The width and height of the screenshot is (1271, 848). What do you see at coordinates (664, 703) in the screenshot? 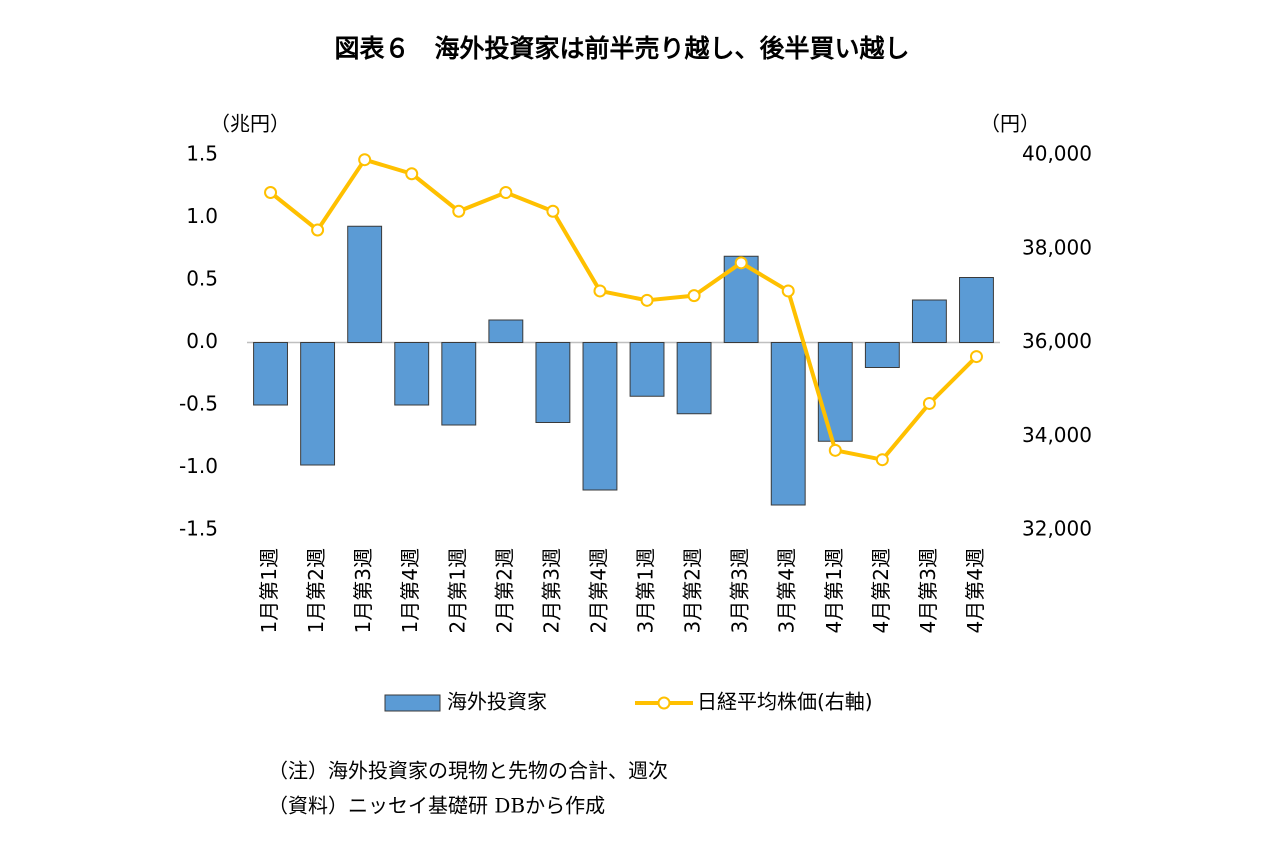
I see `legend-marker` at bounding box center [664, 703].